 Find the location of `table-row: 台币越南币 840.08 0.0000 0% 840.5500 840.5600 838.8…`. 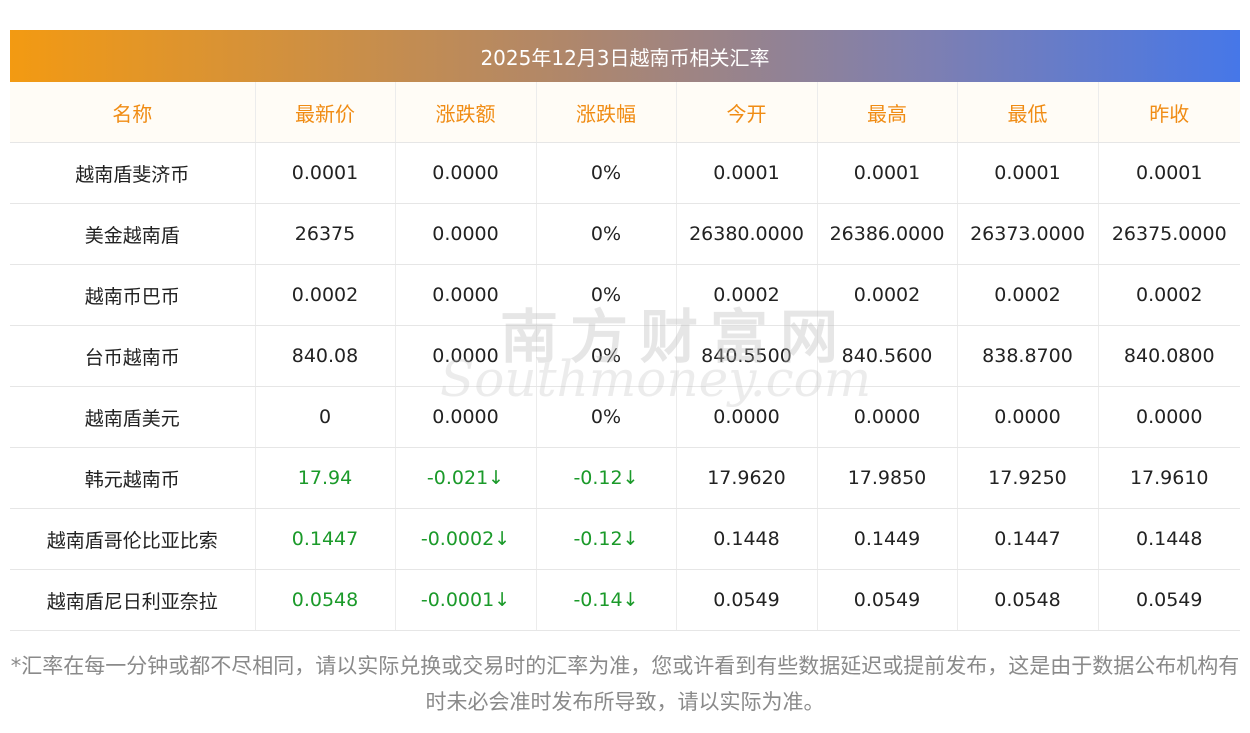

table-row: 台币越南币 840.08 0.0000 0% 840.5500 840.5600 838.8… is located at coordinates (625, 356).